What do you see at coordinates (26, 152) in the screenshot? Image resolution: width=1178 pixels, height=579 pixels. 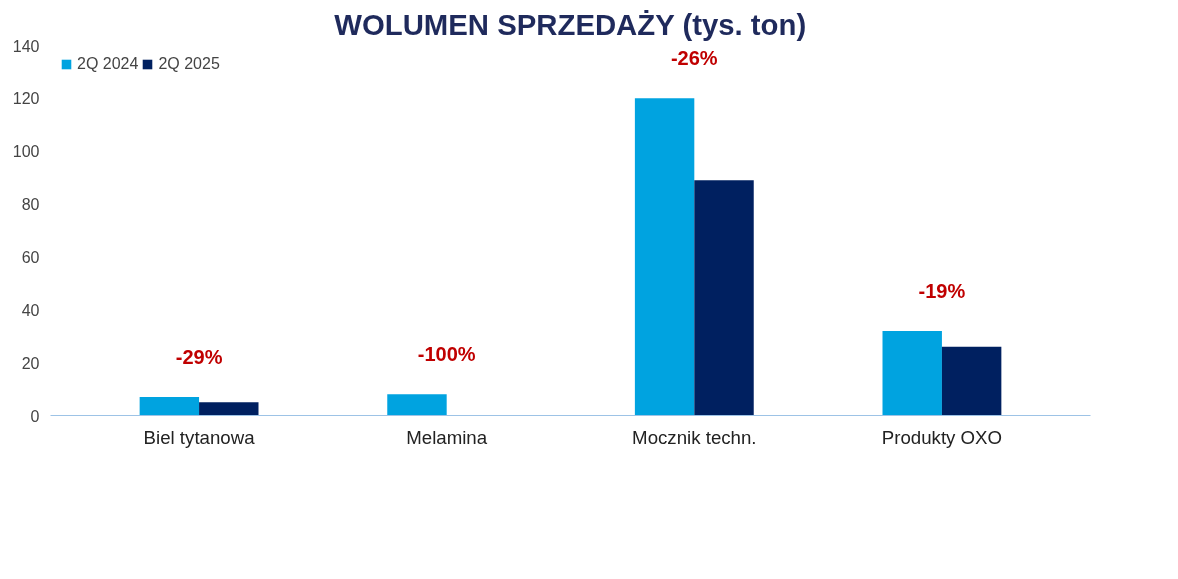 I see `y-tick-label: 100` at bounding box center [26, 152].